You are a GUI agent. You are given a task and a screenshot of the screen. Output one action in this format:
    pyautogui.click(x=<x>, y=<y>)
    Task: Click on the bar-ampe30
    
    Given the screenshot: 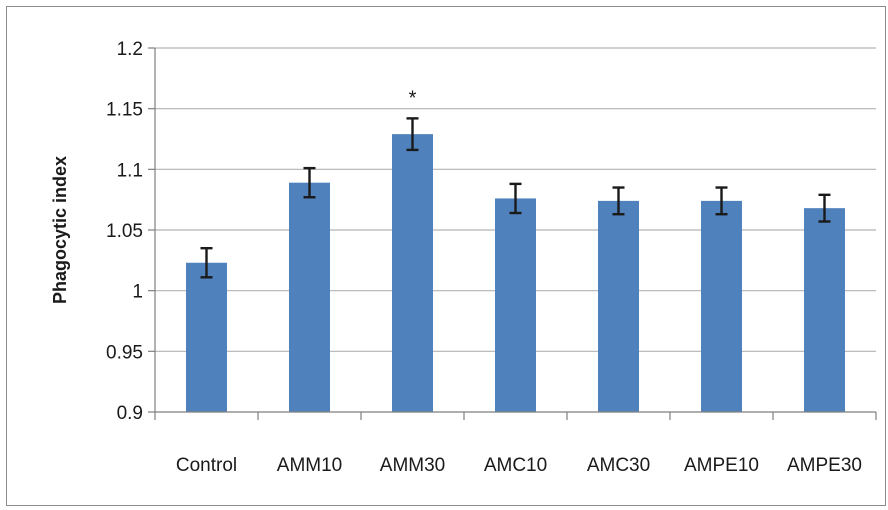 What is the action you would take?
    pyautogui.click(x=824, y=310)
    